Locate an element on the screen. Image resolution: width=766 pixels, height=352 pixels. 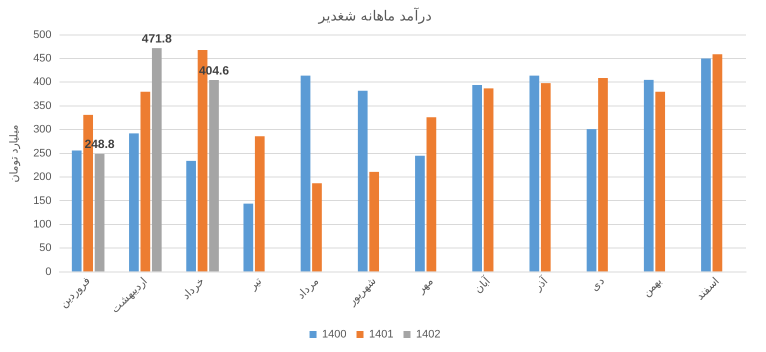
y-tick-label: 300 is located at coordinates (42, 130).